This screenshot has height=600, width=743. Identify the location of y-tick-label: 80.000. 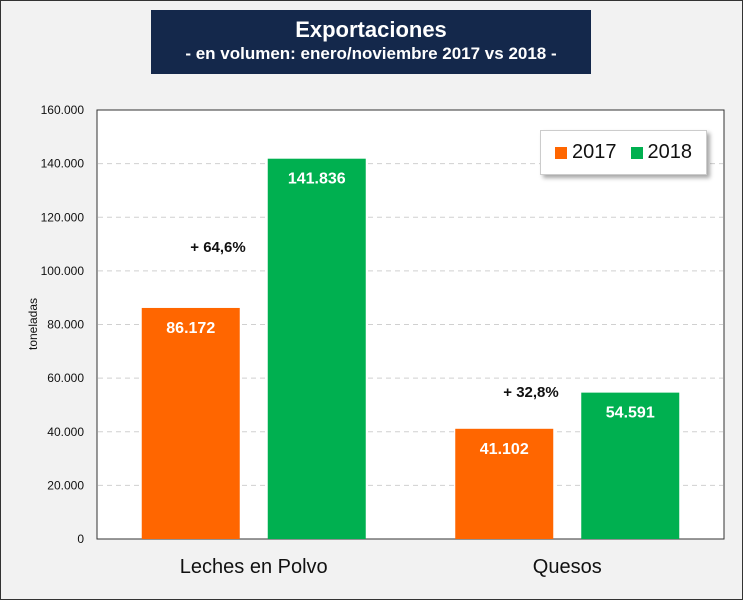
(65, 325).